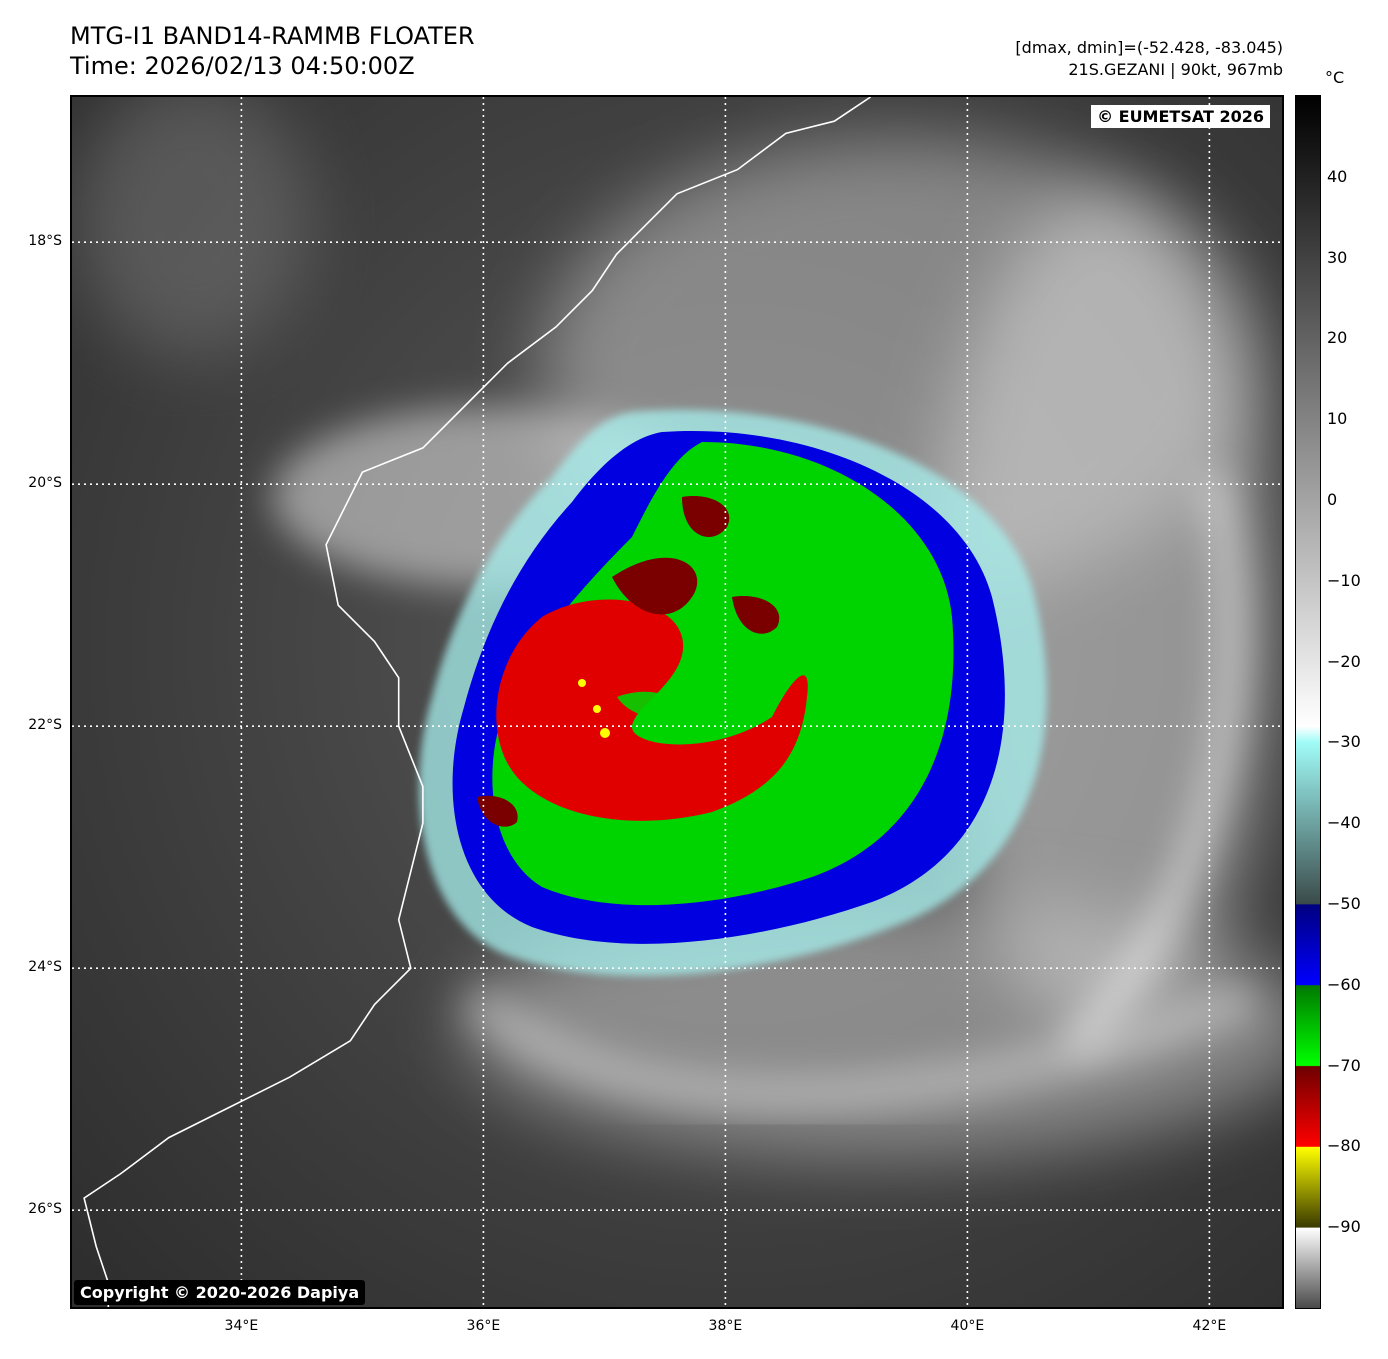 Image resolution: width=1388 pixels, height=1359 pixels. I want to click on longitude-label: 34°E, so click(242, 1326).